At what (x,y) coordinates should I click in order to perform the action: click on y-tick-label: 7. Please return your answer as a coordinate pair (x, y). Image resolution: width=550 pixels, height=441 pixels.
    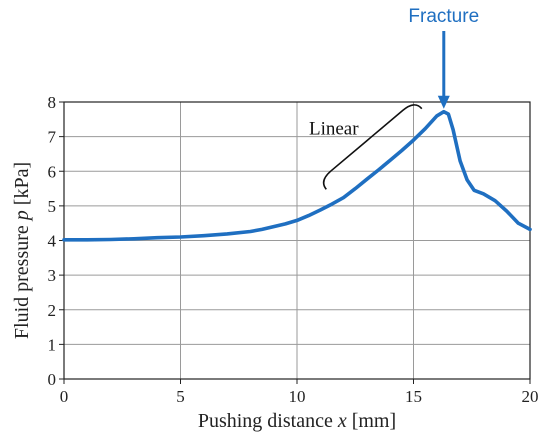
    Looking at the image, I should click on (52, 137).